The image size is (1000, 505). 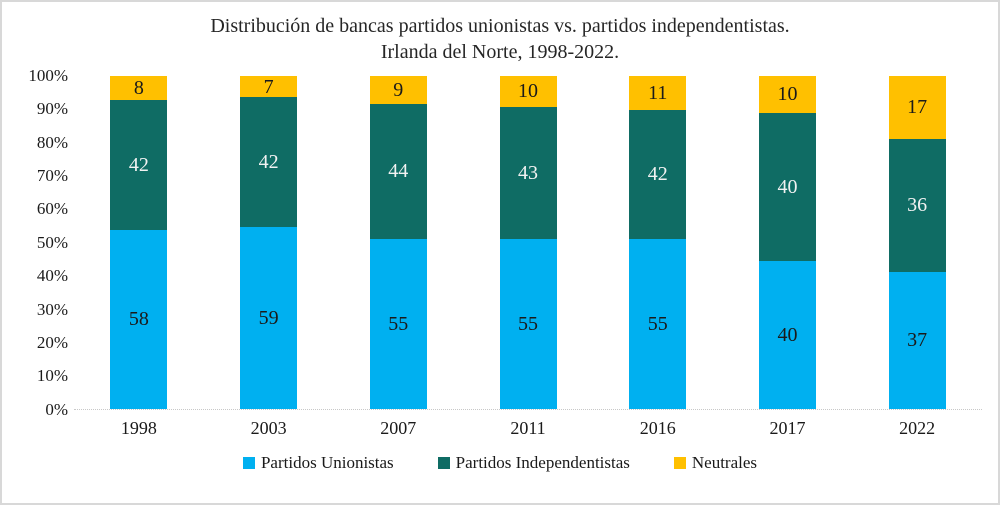 I want to click on stacked-bar-2007: 9 44 55, so click(x=398, y=242).